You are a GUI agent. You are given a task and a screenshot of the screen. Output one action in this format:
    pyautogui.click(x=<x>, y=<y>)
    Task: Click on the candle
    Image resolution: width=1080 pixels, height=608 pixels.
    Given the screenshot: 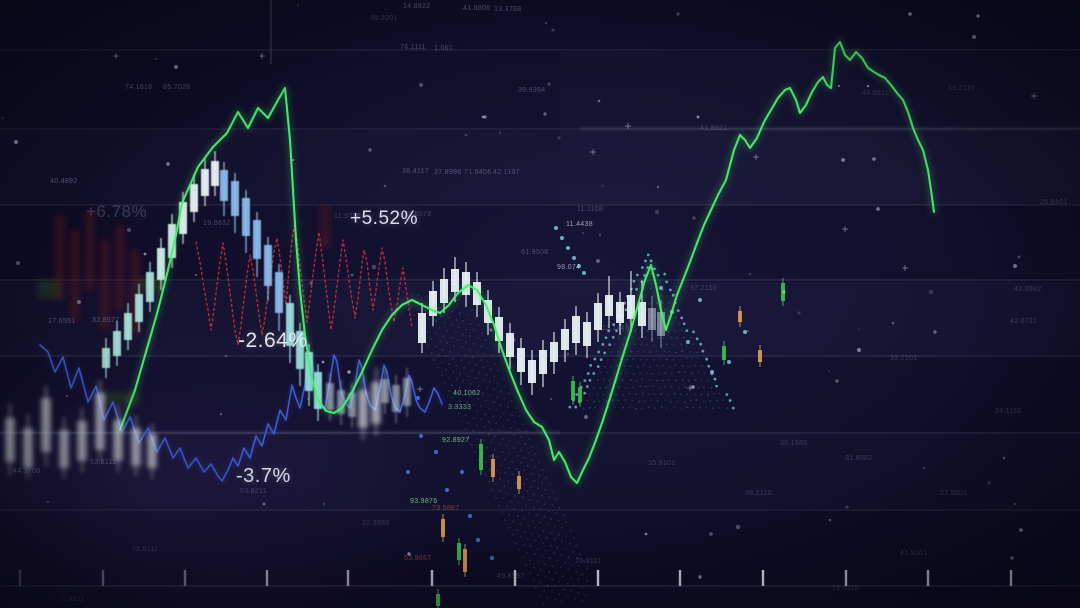 What is the action you would take?
    pyautogui.click(x=257, y=244)
    